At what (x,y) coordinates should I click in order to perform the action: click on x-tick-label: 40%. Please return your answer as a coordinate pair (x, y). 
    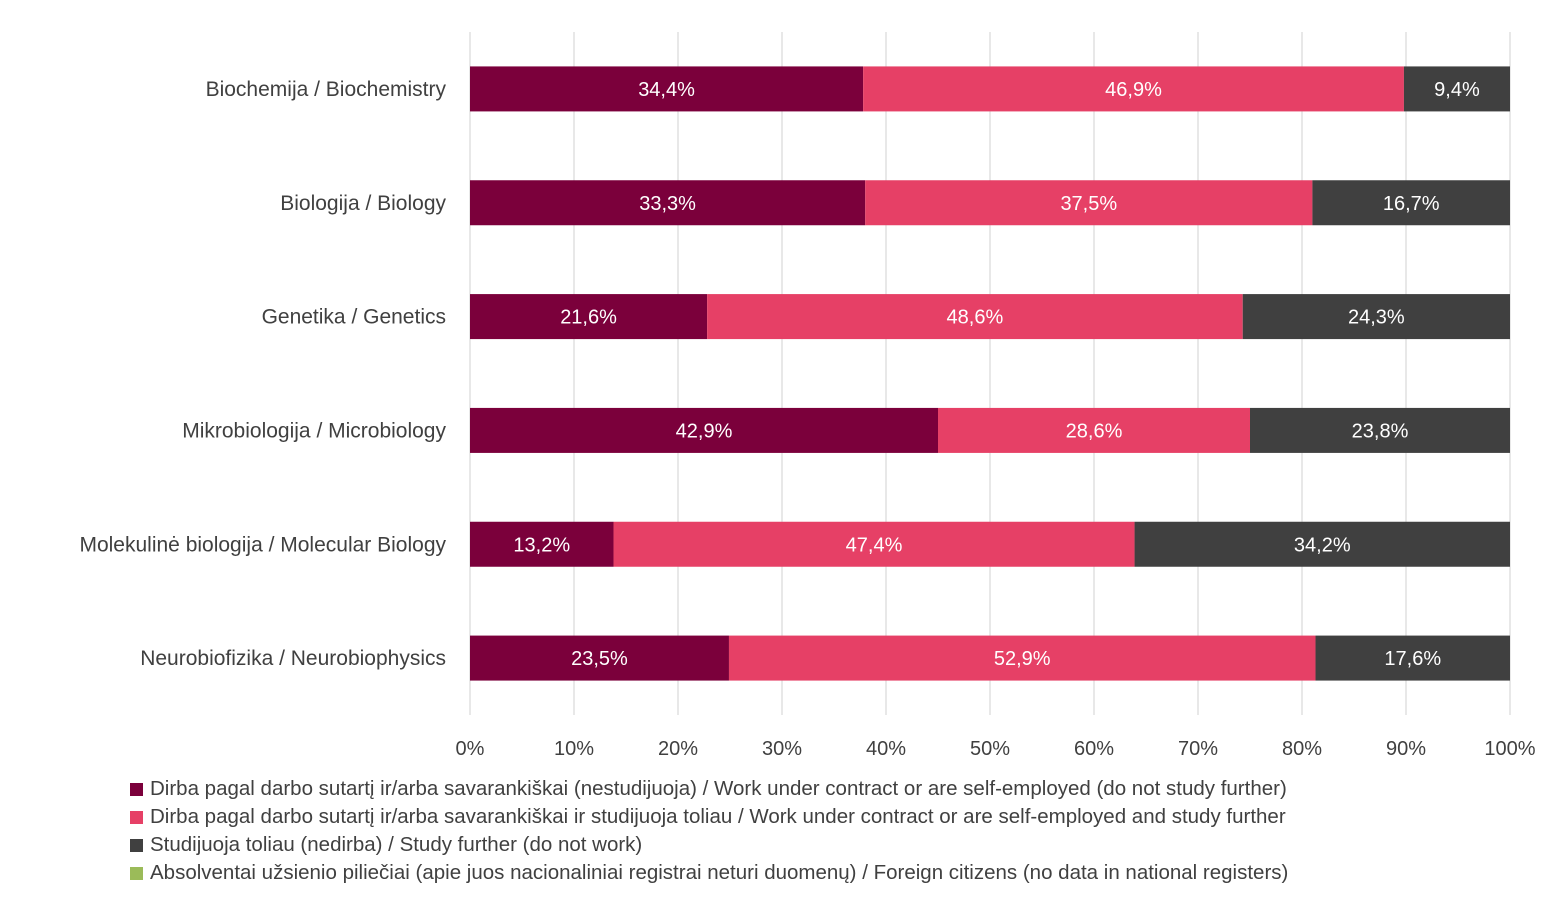
    Looking at the image, I should click on (886, 749).